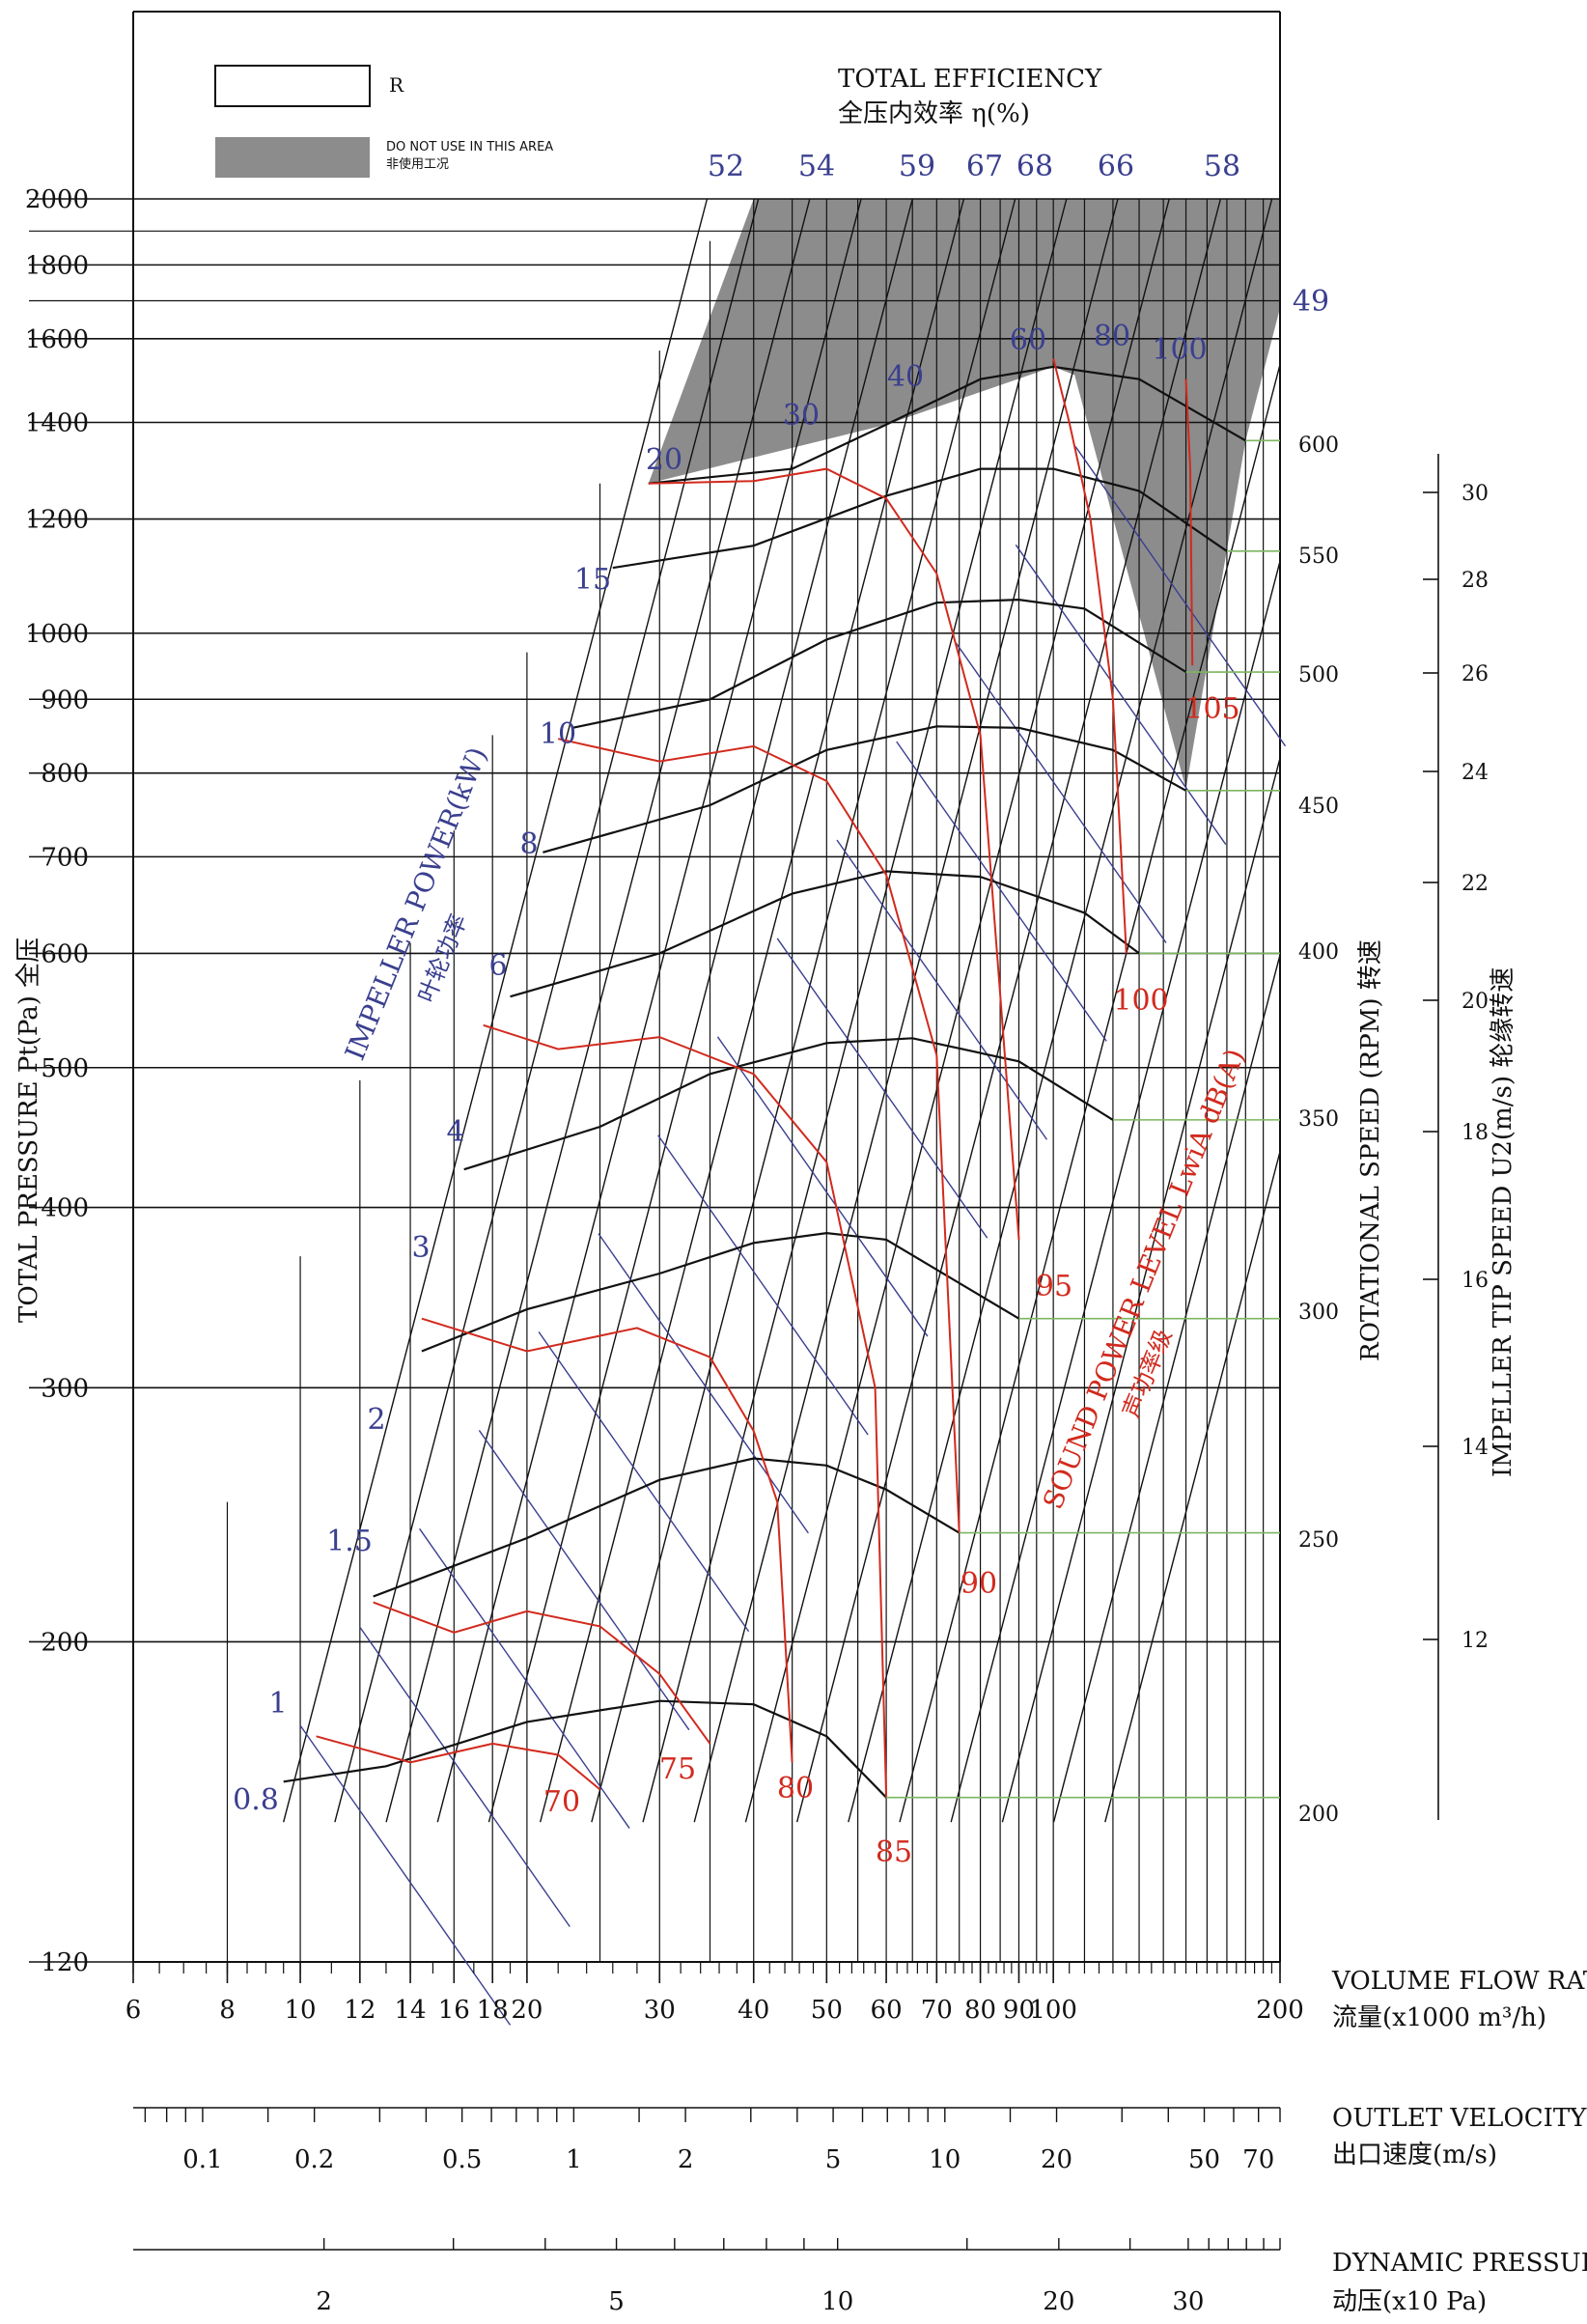  Describe the element at coordinates (574, 2159) in the screenshot. I see `velocity-tick-label: 1` at that location.